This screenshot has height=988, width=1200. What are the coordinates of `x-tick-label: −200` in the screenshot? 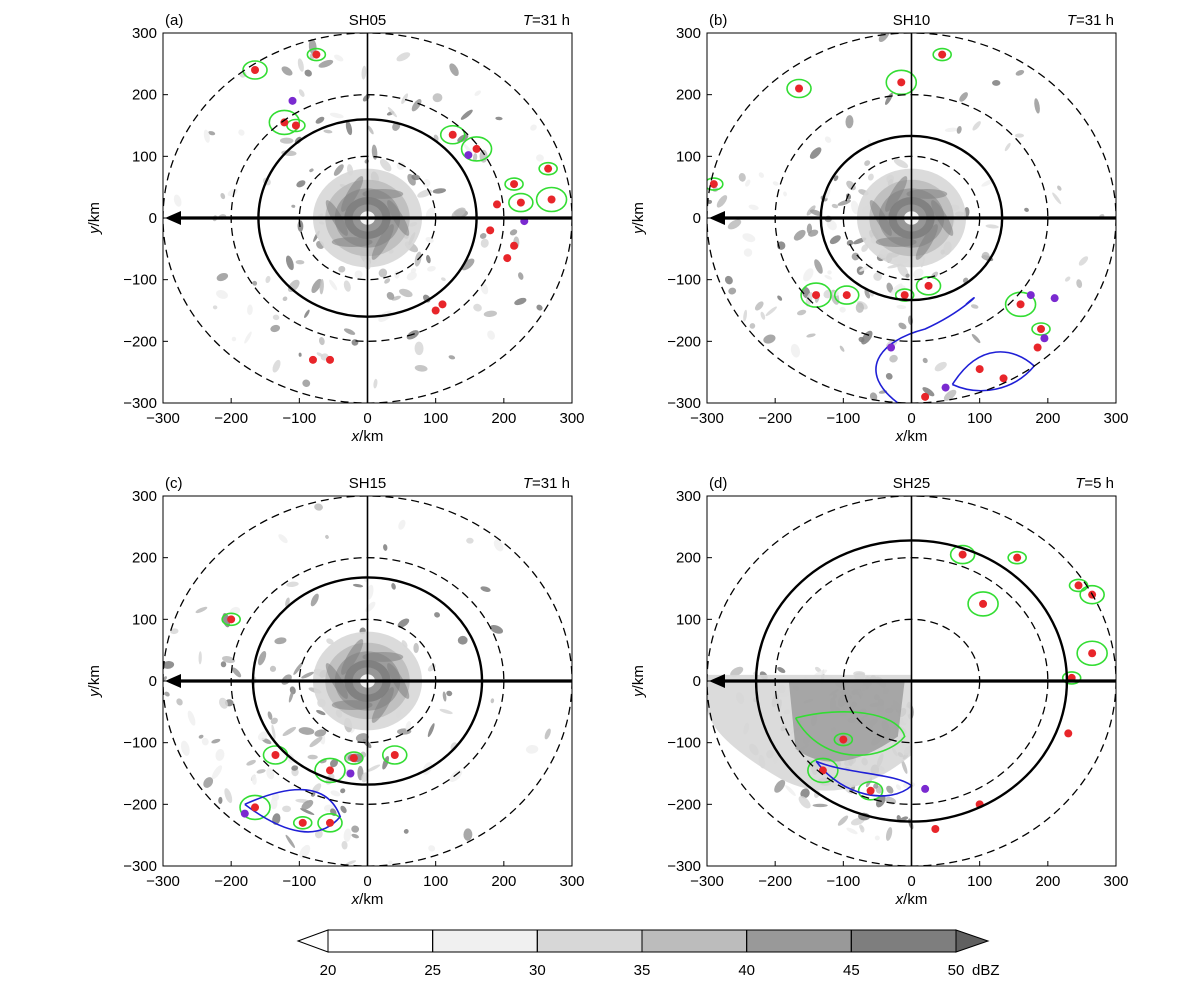 It's located at (231, 418).